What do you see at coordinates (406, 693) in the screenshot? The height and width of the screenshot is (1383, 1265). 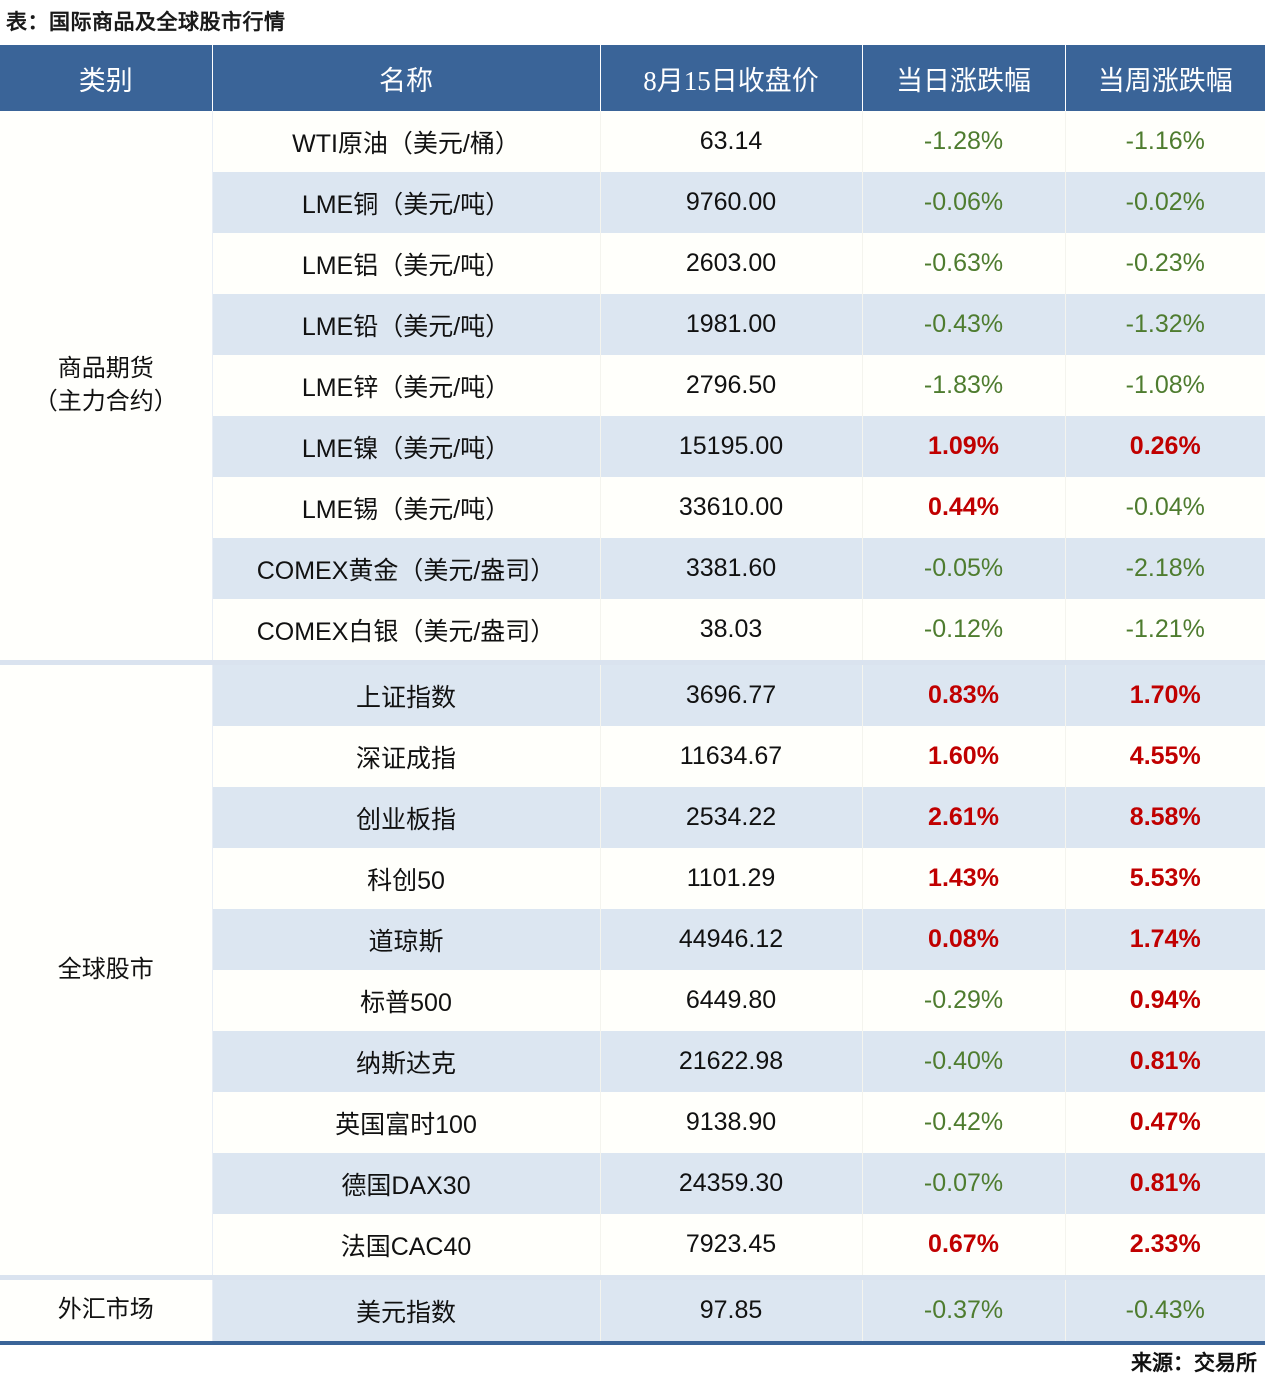 I see `instrument-name-cell: 上证指数` at bounding box center [406, 693].